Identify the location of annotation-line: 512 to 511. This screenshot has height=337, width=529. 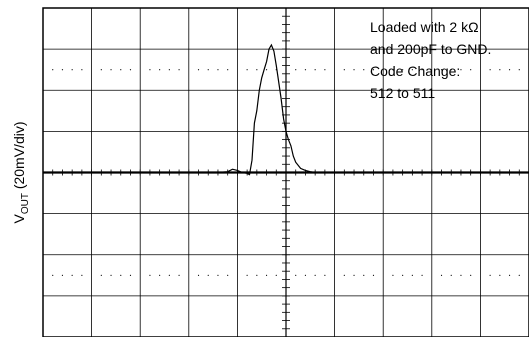
(402, 93).